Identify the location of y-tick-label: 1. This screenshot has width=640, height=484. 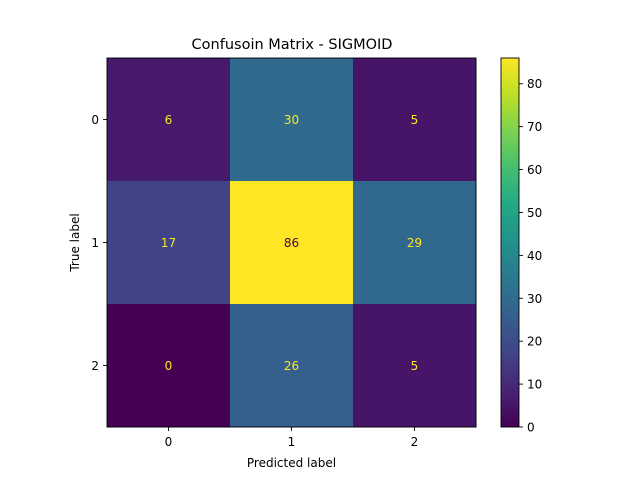
(95, 243).